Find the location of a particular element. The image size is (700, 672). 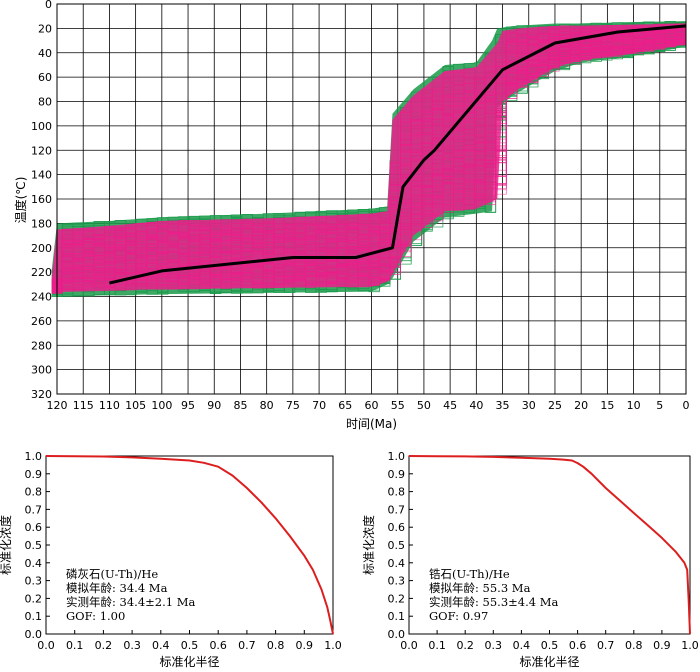

tt-x-tick-label: 55 is located at coordinates (398, 405).